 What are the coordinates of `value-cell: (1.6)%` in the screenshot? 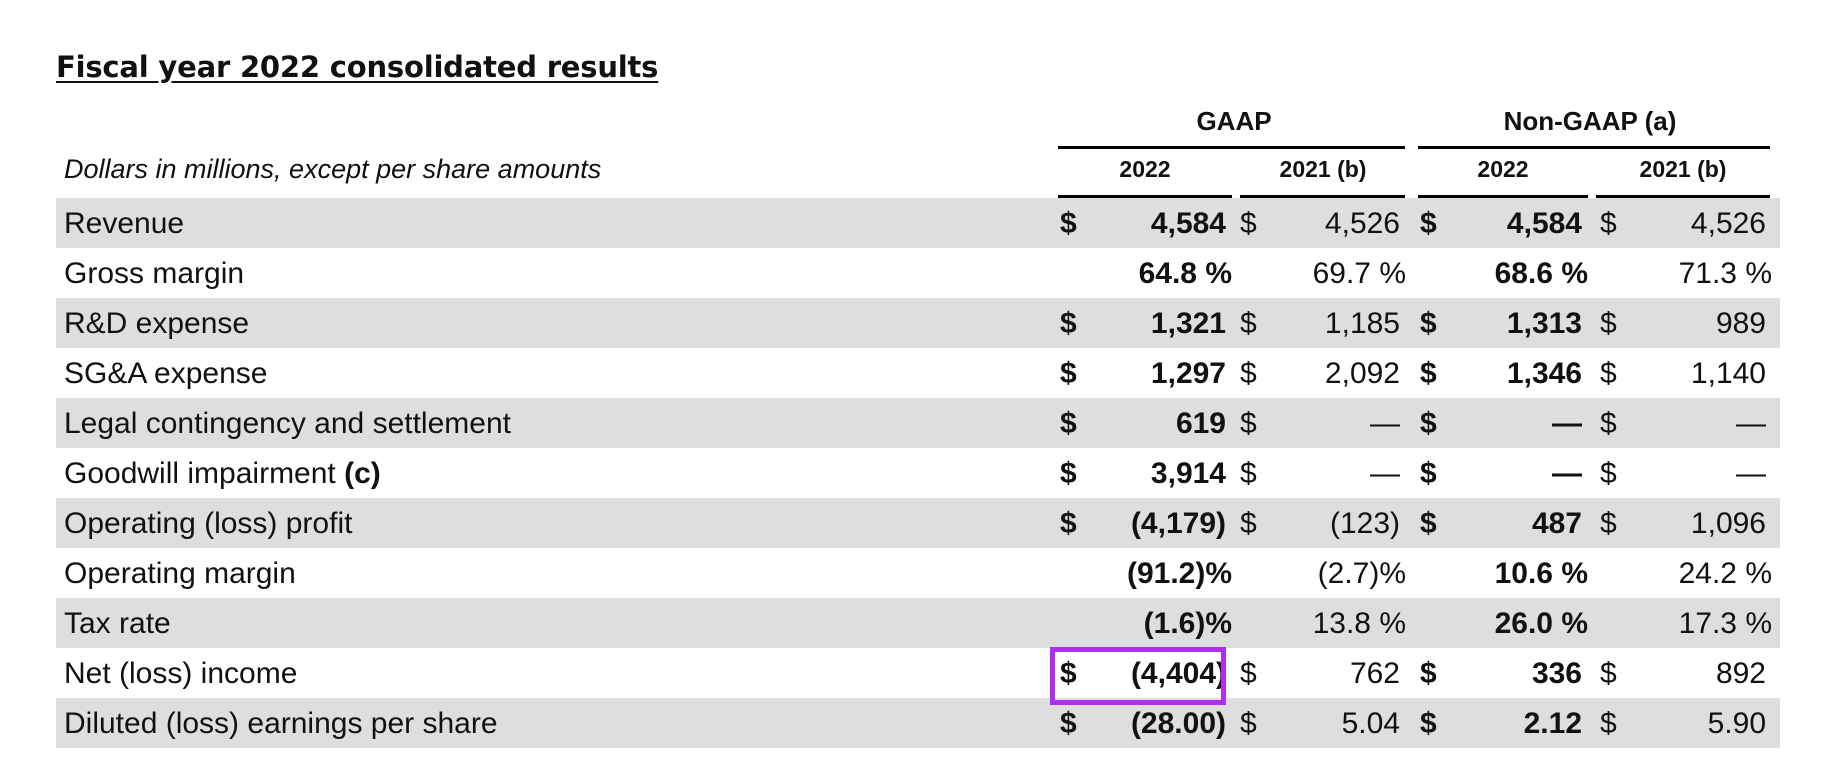 It's located at (1146, 624).